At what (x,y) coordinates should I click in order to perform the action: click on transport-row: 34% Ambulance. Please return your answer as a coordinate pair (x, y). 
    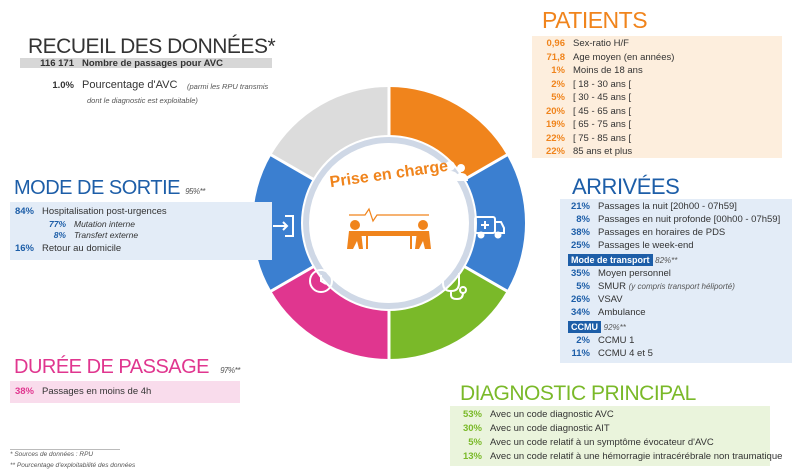
    Looking at the image, I should click on (608, 312).